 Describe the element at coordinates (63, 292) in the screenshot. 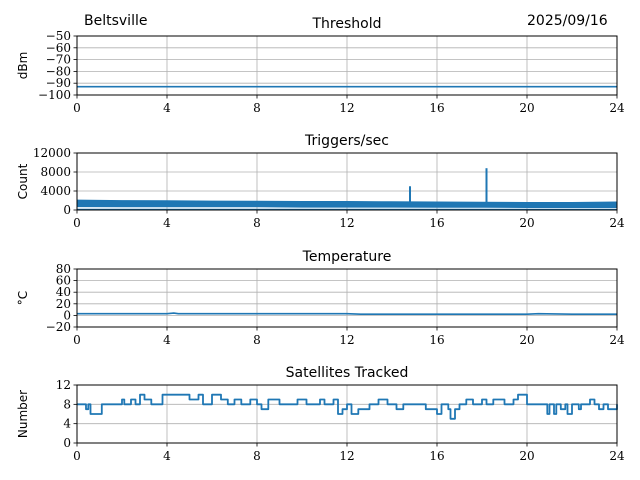

I see `y-tick-label: 40` at that location.